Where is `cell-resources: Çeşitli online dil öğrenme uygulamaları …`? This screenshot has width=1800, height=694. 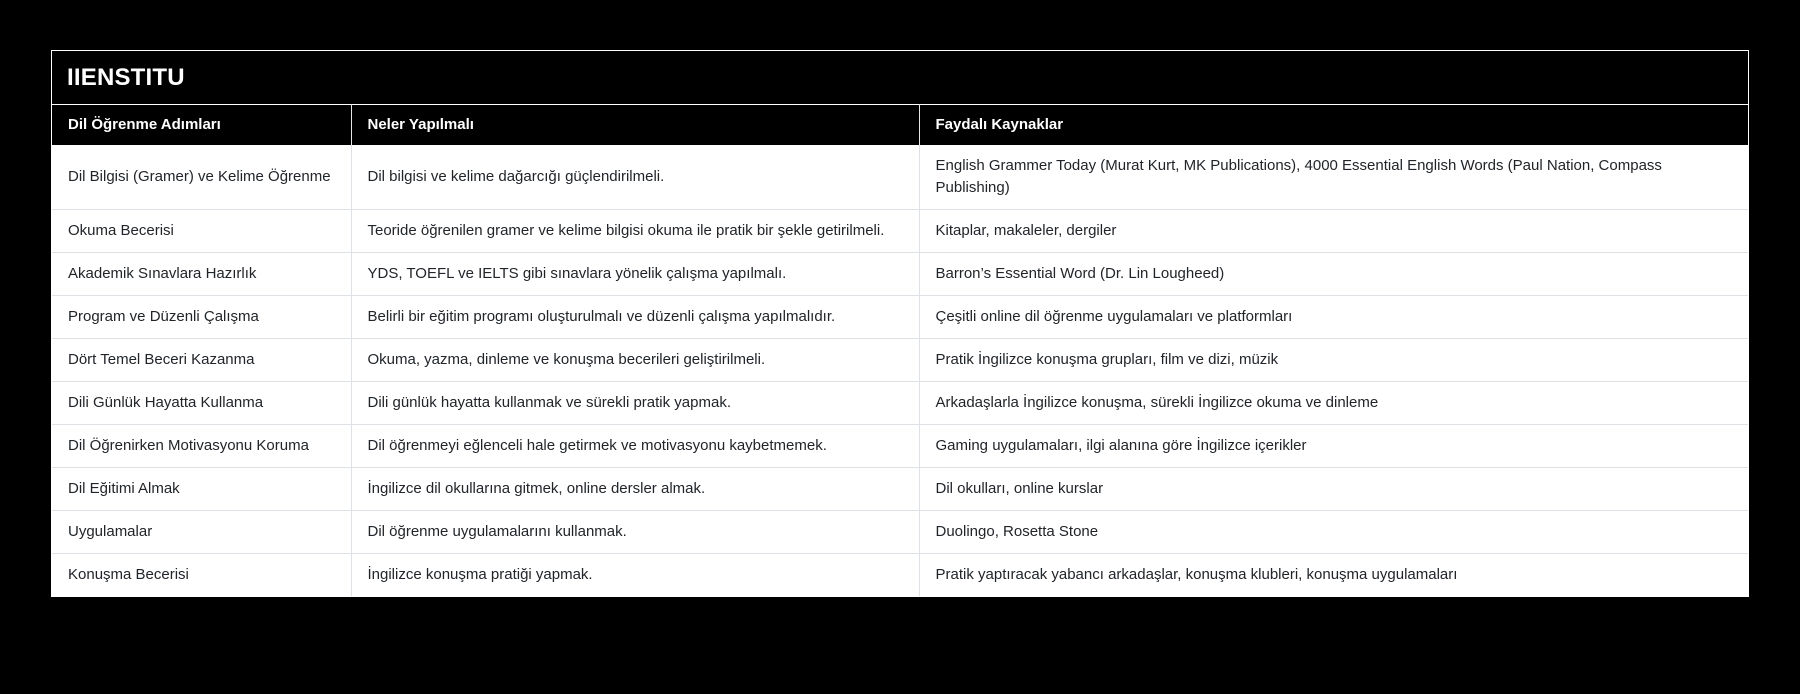
cell-resources: Çeşitli online dil öğrenme uygulamaları … is located at coordinates (1333, 317).